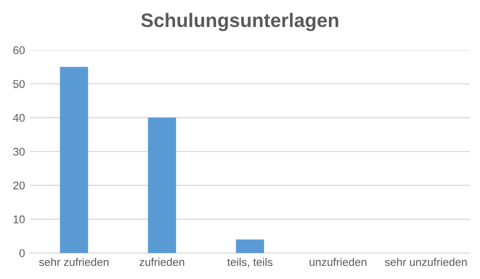 Image resolution: width=480 pixels, height=279 pixels. Describe the element at coordinates (425, 262) in the screenshot. I see `x-tick-label: sehr unzufrieden` at that location.